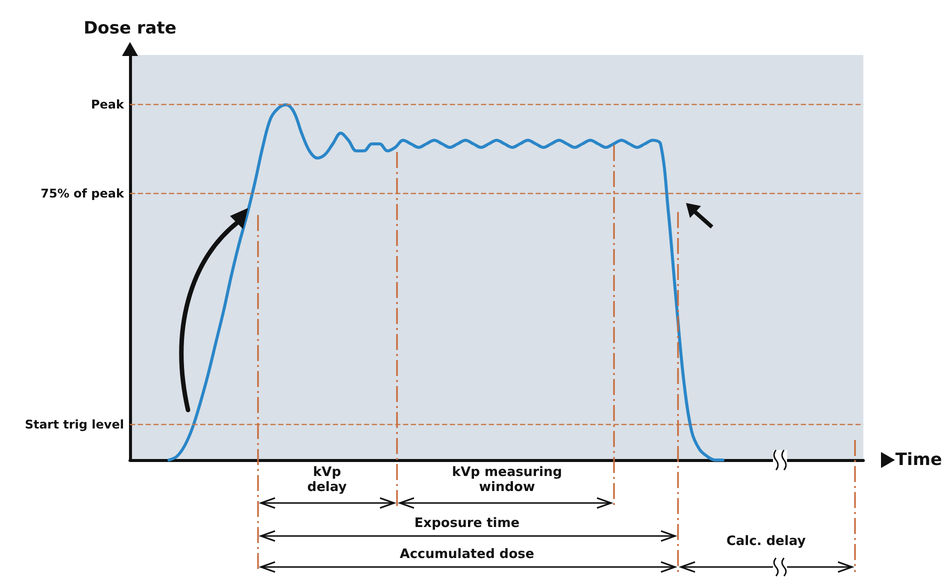 The height and width of the screenshot is (581, 945). Describe the element at coordinates (467, 523) in the screenshot. I see `text: Exposure time` at that location.